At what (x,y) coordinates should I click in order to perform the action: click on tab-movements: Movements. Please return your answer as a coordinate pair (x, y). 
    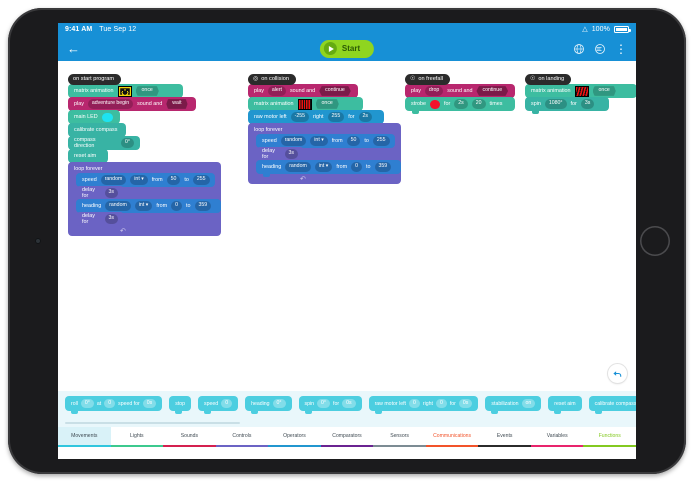
    Looking at the image, I should click on (84, 437).